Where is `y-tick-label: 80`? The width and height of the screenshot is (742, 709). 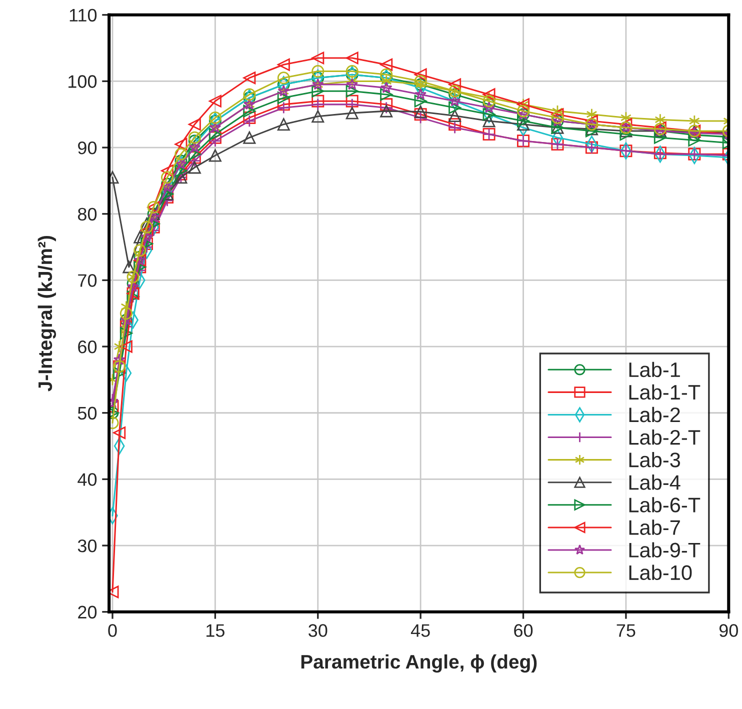
y-tick-label: 80 is located at coordinates (87, 214).